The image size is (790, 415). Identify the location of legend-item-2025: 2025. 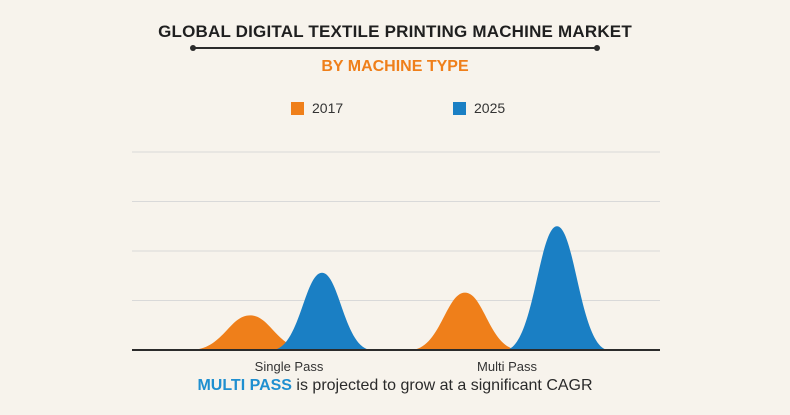
(479, 108).